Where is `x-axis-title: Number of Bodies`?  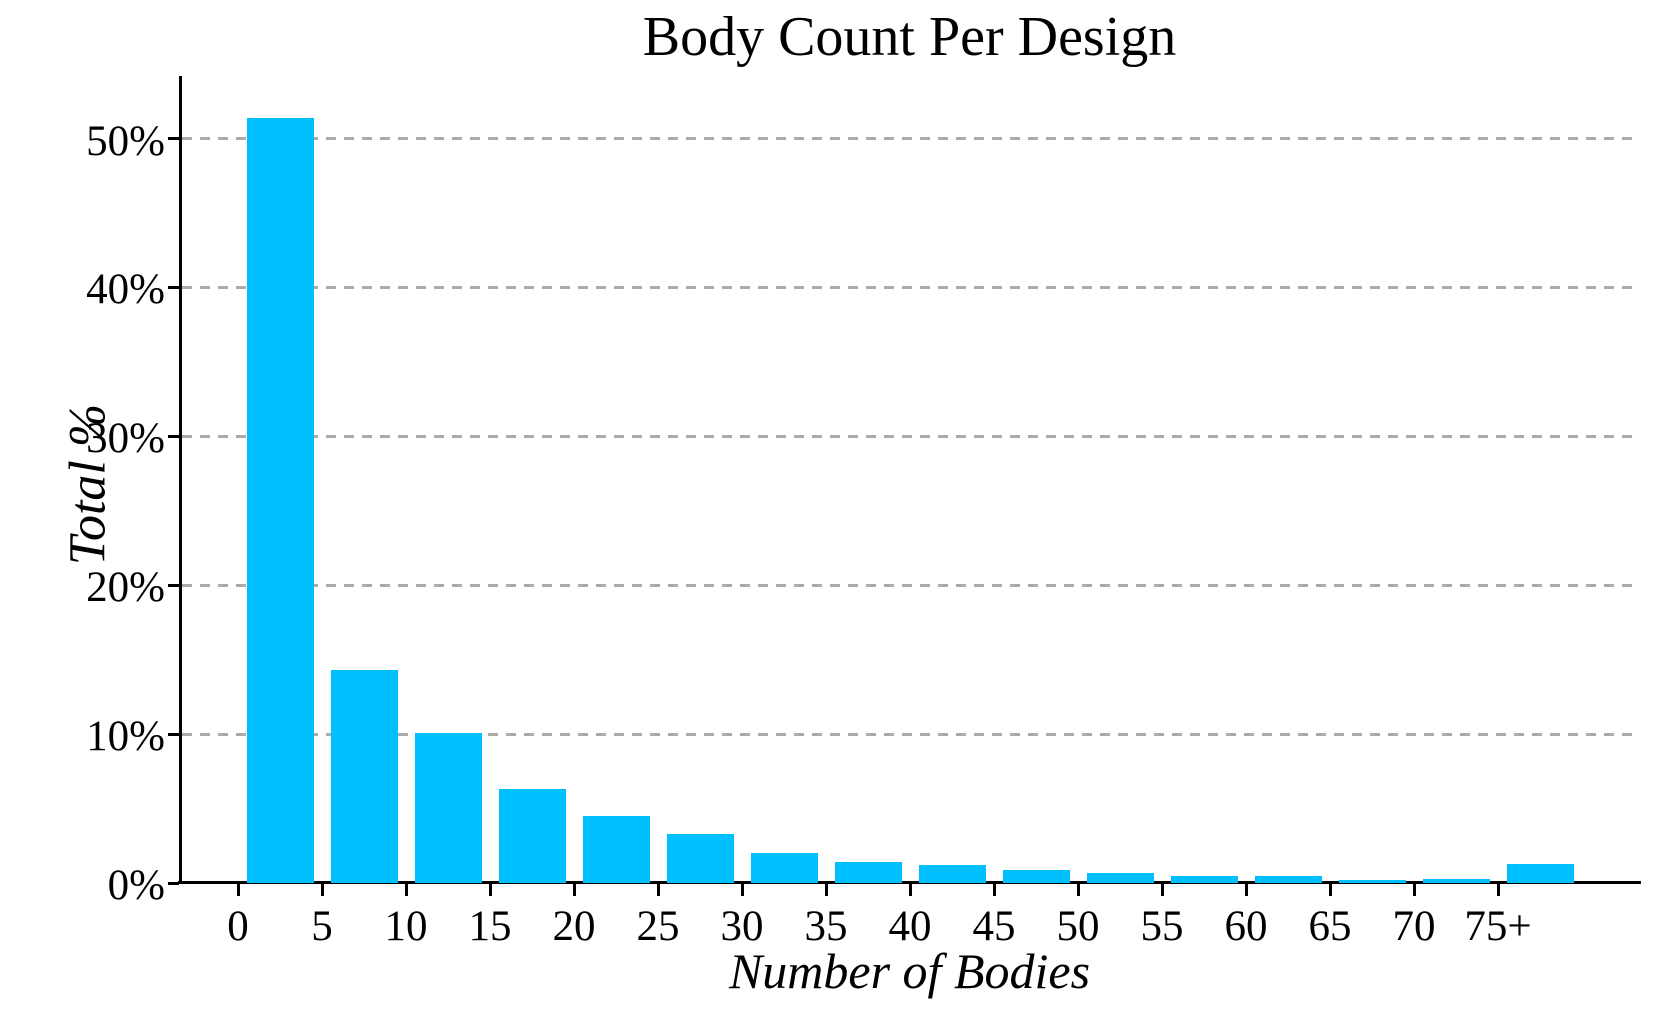
x-axis-title: Number of Bodies is located at coordinates (909, 971).